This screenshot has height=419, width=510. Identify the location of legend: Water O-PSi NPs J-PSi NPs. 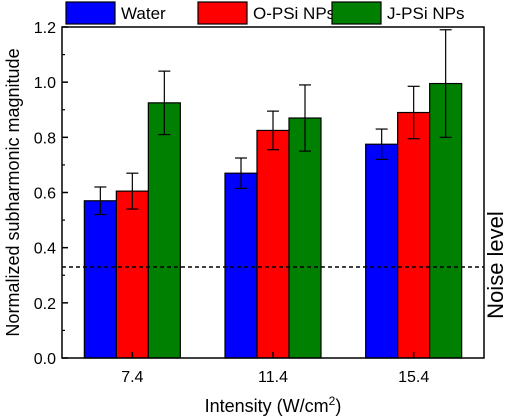
(264, 13).